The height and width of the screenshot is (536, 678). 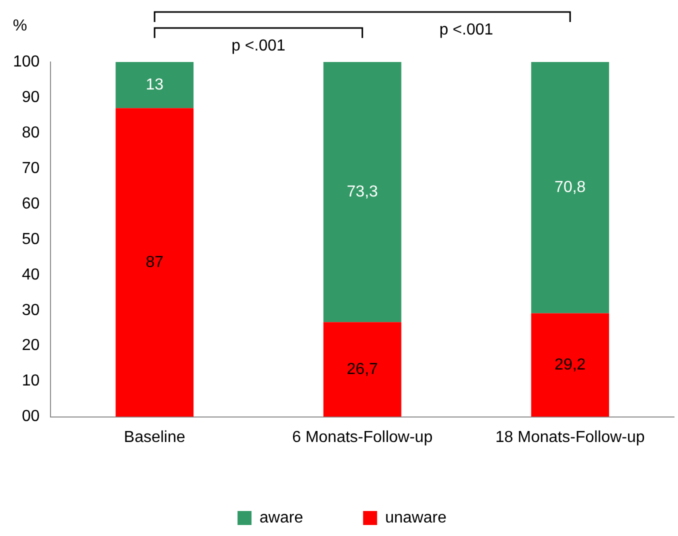 I want to click on data-label: 26,7, so click(x=362, y=369).